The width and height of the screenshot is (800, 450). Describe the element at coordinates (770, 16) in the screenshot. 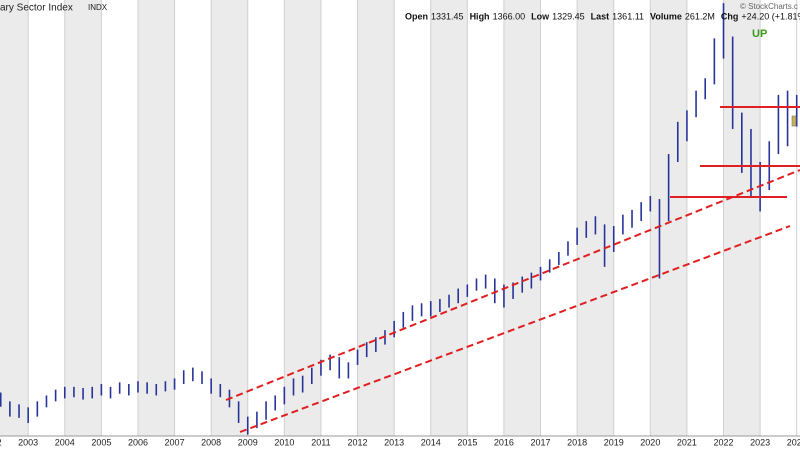

I see `quote-value: +24.20 (+1.81%` at that location.